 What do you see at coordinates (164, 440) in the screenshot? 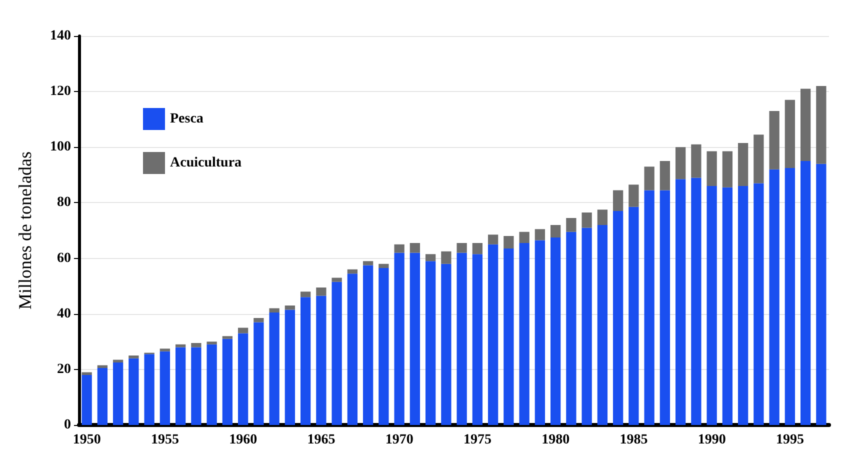
I see `x-tick-label: 1955` at bounding box center [164, 440].